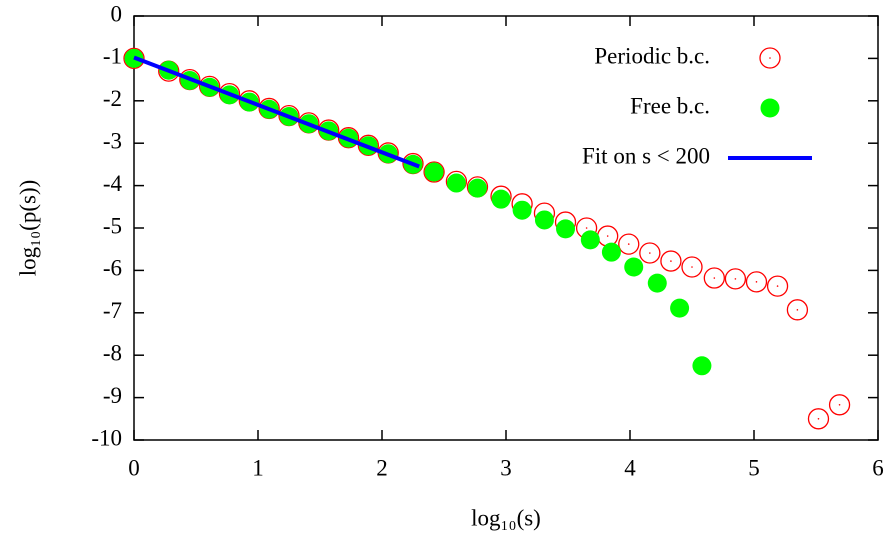 The image size is (892, 539). I want to click on y-tick-label: -2, so click(112, 98).